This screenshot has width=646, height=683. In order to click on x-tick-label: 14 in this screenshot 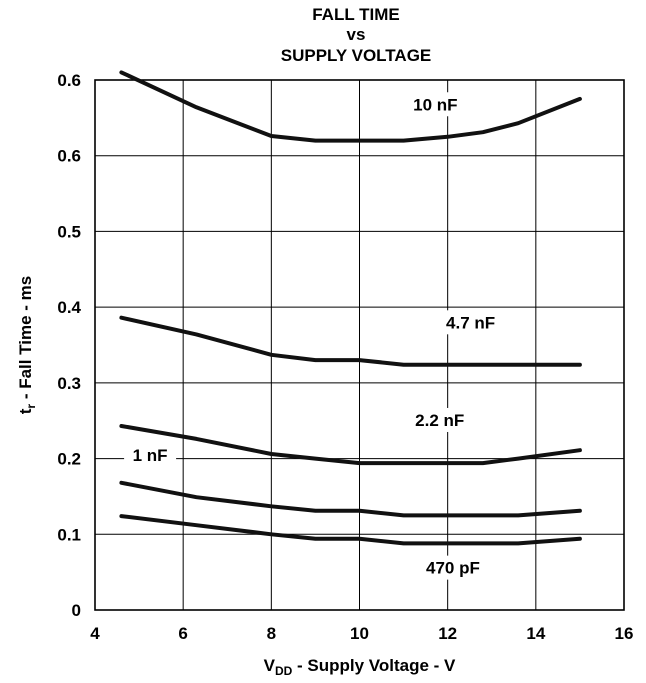, I will do `click(535, 633)`.